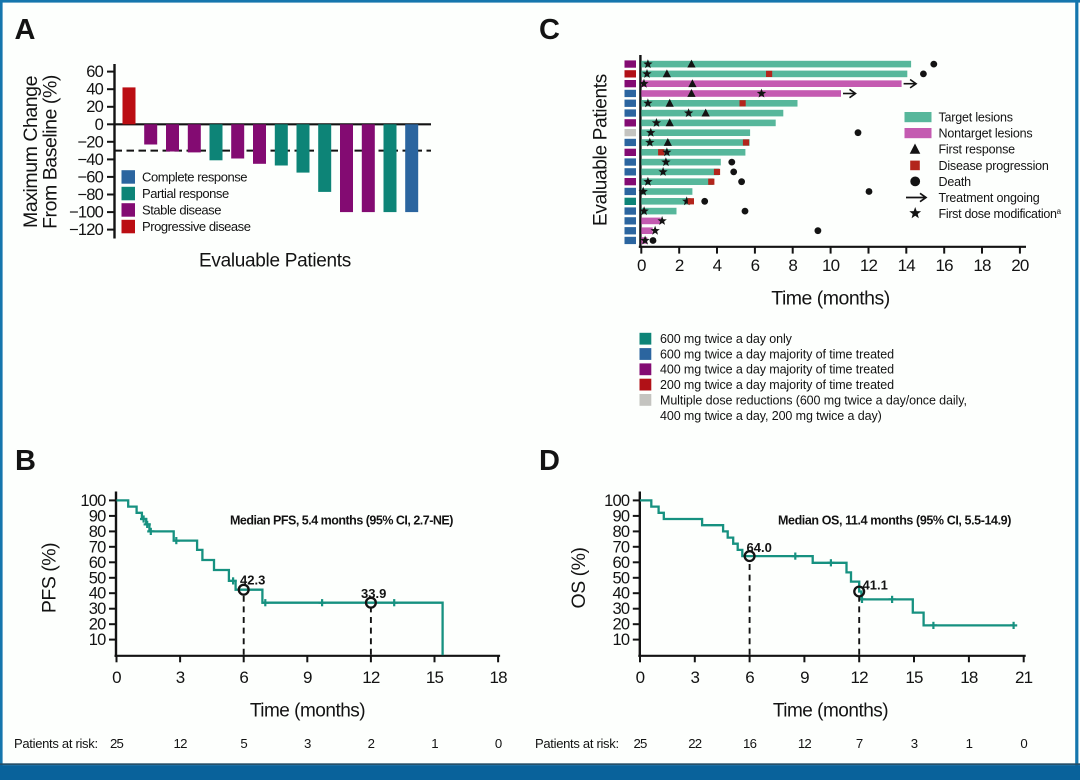 This screenshot has height=780, width=1080. I want to click on svg-text: Death, so click(955, 182).